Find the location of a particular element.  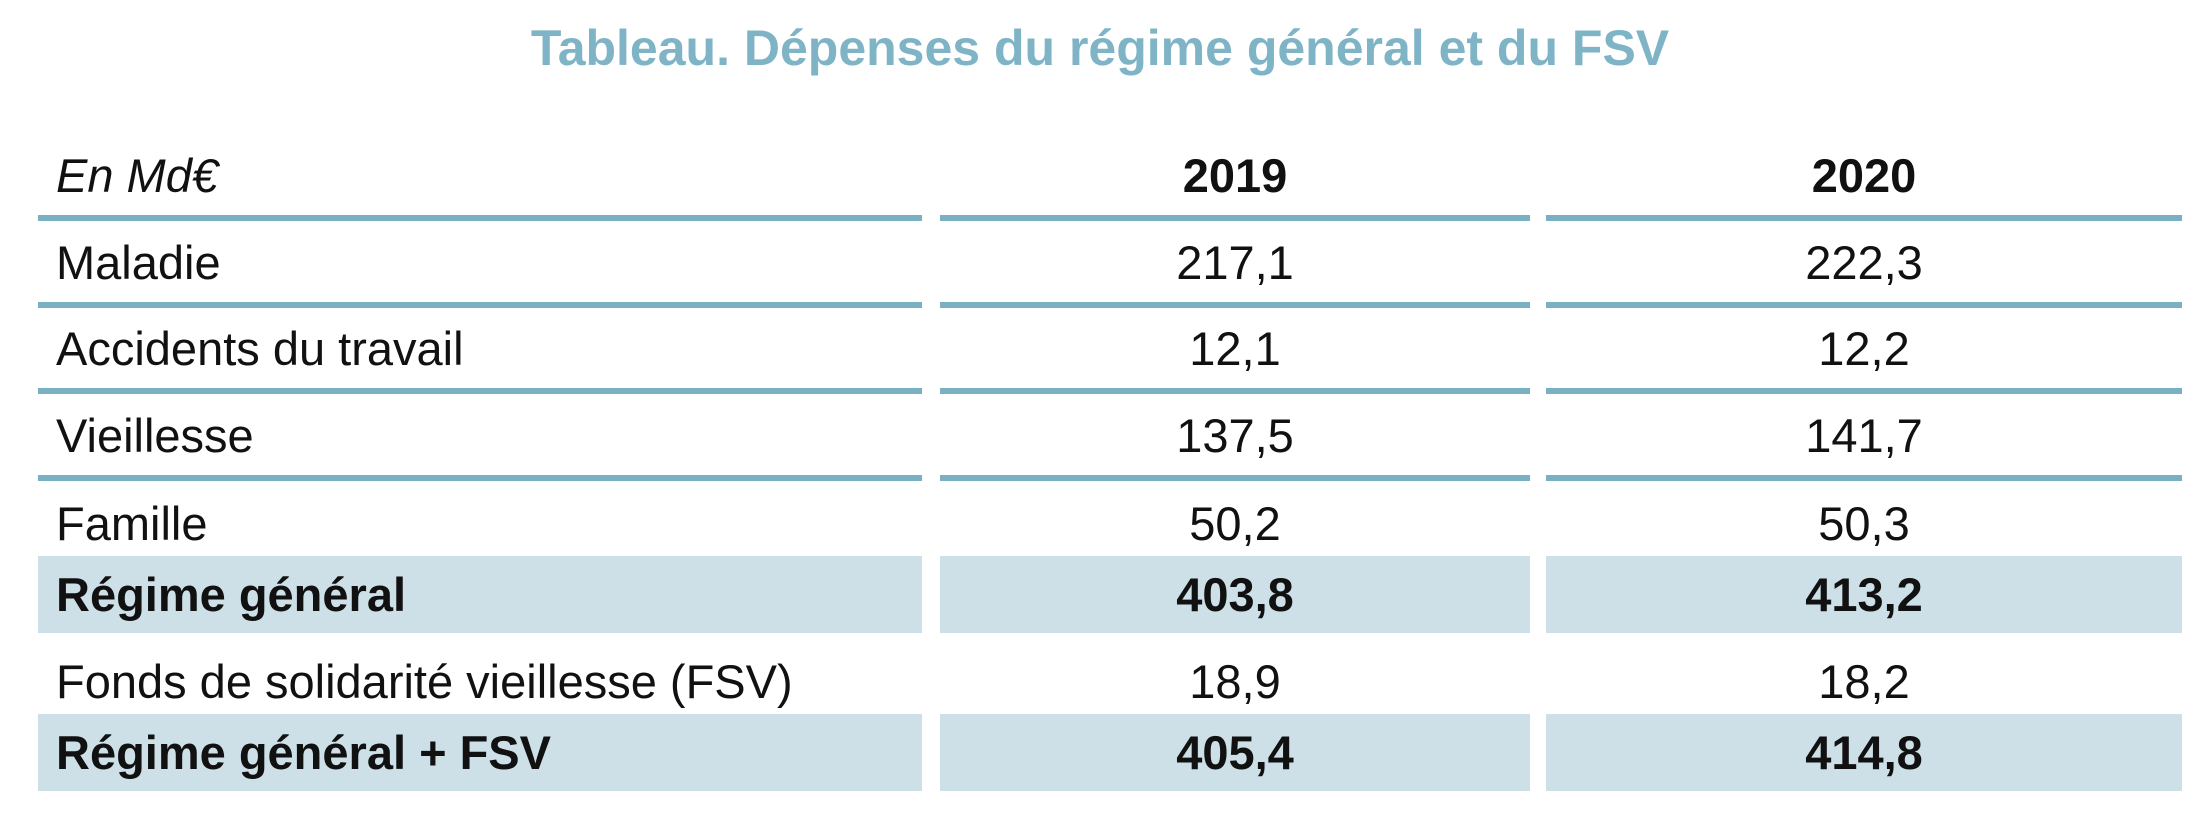

cell-2020: 222,3 is located at coordinates (1864, 262).